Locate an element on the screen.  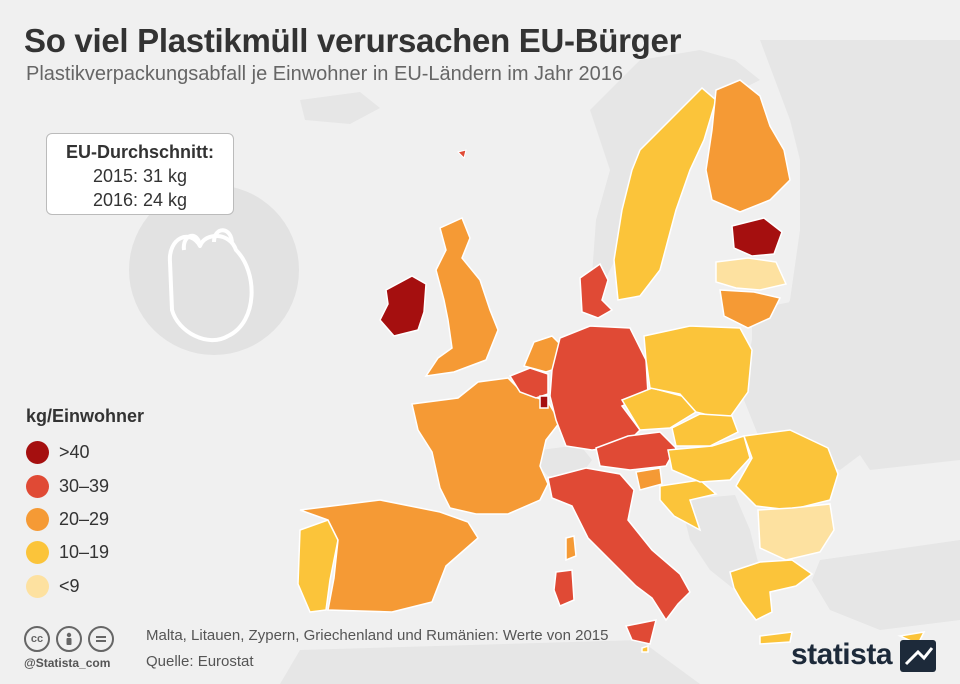
legend-label: <9 is located at coordinates (69, 585).